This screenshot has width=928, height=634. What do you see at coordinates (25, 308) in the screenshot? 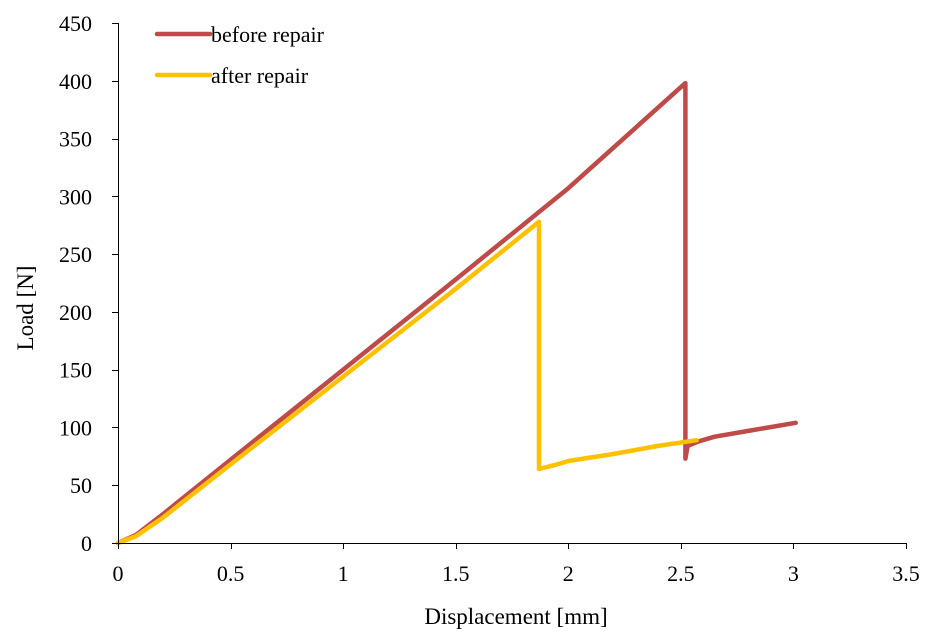
I see `y-axis-title: Load [N]` at bounding box center [25, 308].